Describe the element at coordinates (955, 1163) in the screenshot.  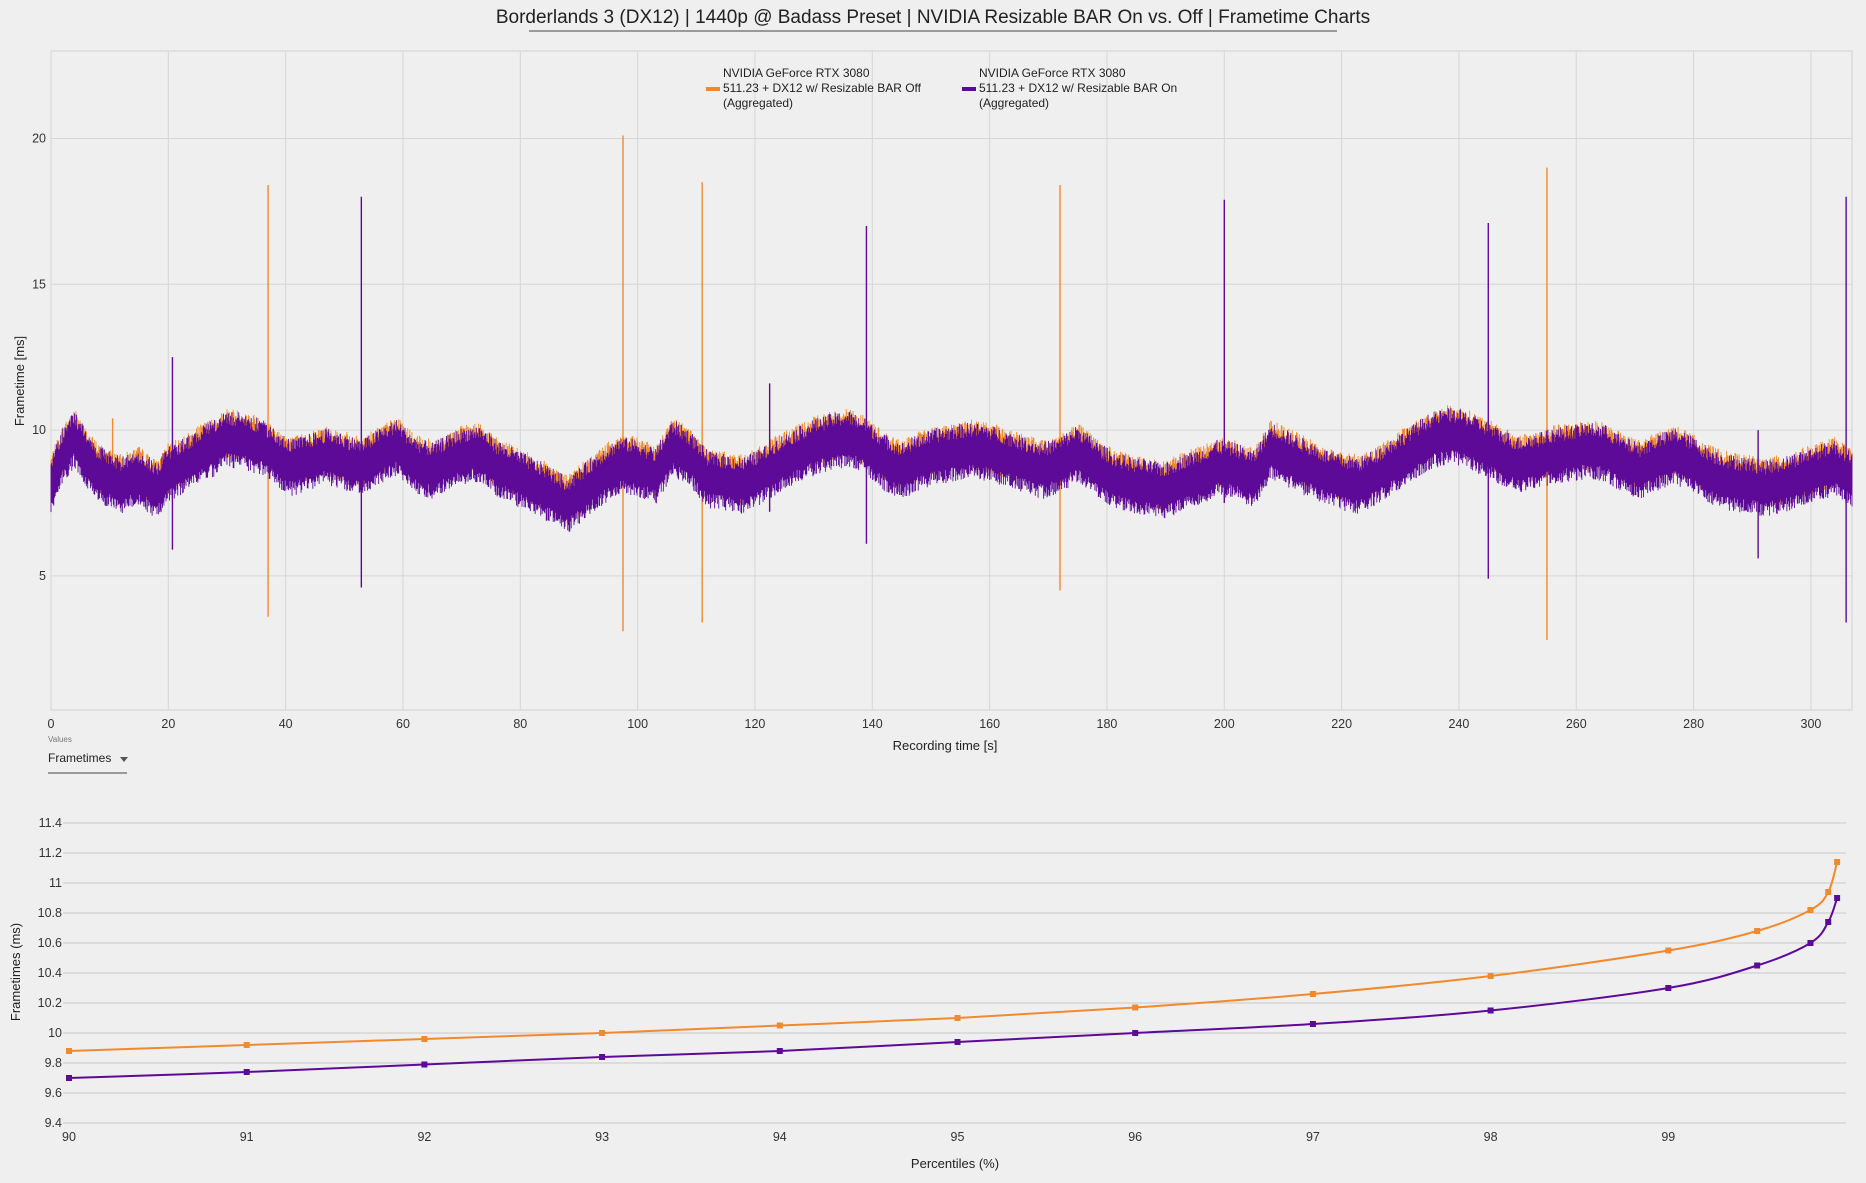
I see `percentile-chart-x-label: Percentiles (%)` at that location.